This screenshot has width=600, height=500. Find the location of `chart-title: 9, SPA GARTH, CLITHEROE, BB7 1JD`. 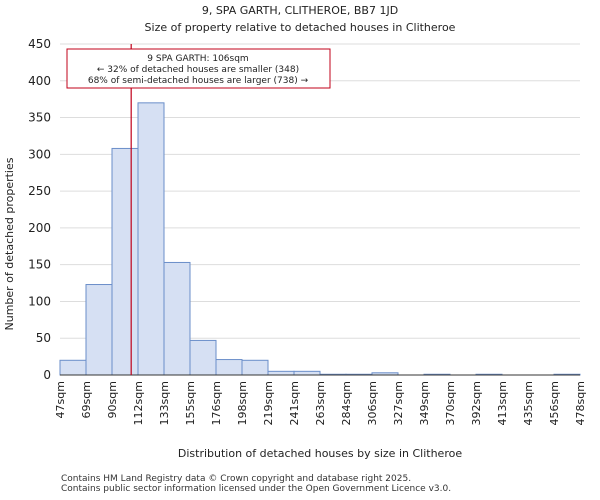

chart-title: 9, SPA GARTH, CLITHEROE, BB7 1JD is located at coordinates (300, 10).